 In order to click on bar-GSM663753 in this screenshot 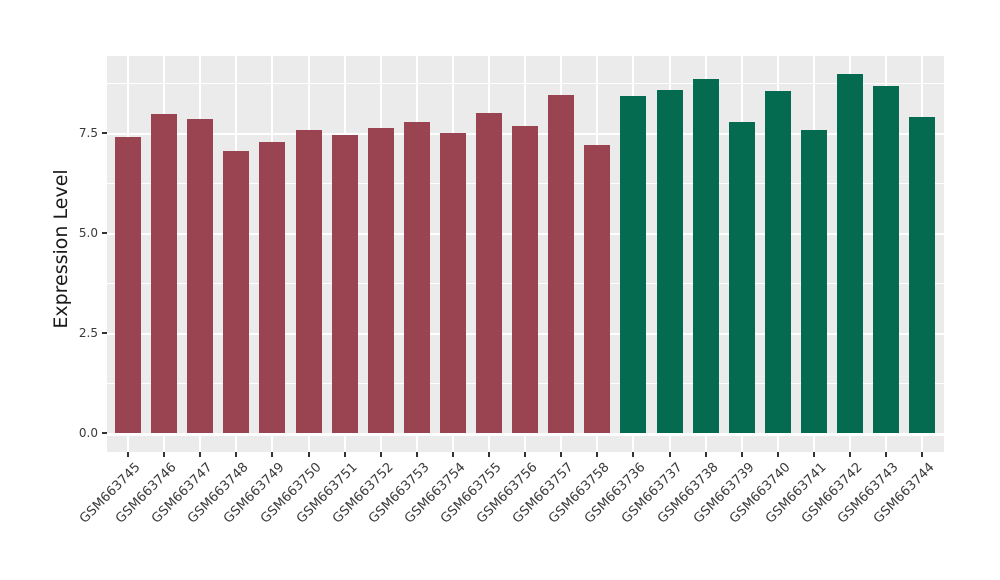, I will do `click(416, 277)`.